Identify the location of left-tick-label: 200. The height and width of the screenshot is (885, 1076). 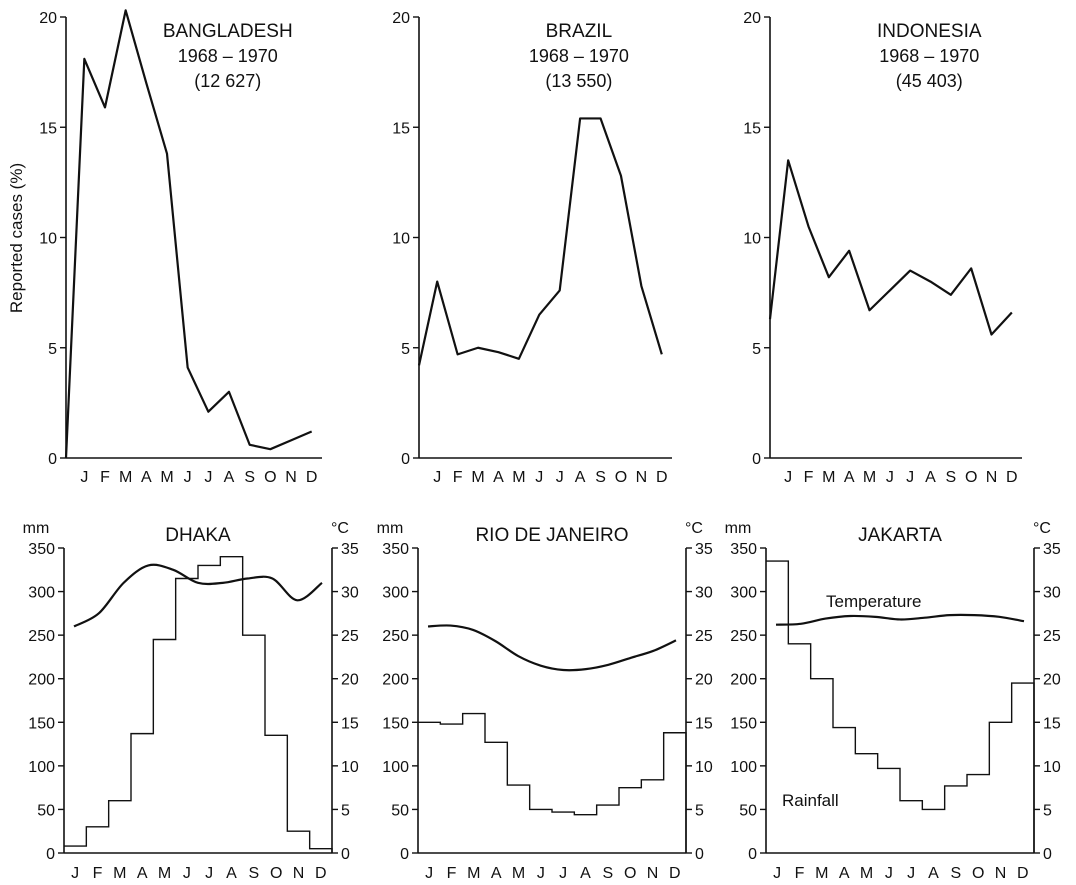
(743, 680).